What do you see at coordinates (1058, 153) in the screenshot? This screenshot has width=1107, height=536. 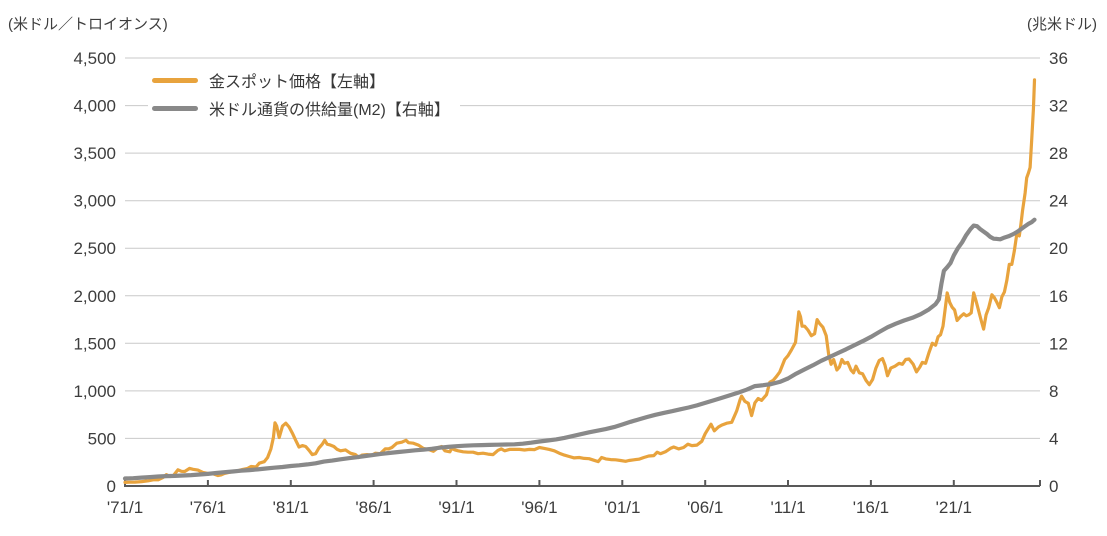 I see `right-axis-tick-label: 28` at bounding box center [1058, 153].